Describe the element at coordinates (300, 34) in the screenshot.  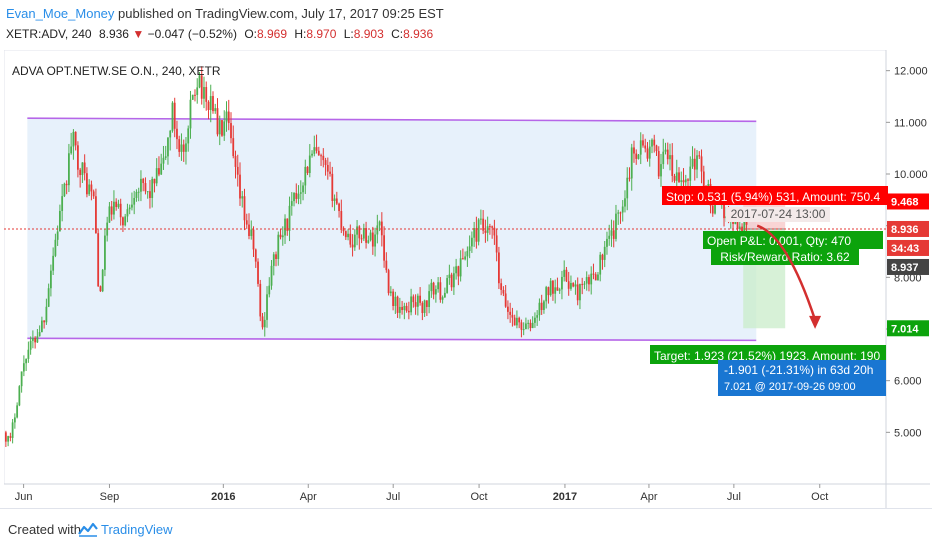
I see `high-label: H:` at that location.